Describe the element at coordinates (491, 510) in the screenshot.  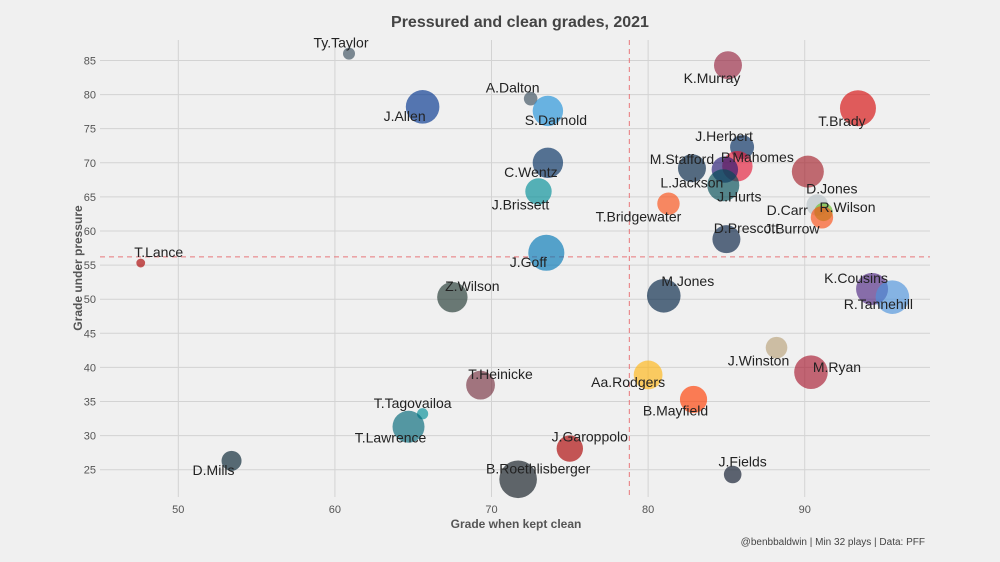
I see `x-tick-label: 70` at that location.